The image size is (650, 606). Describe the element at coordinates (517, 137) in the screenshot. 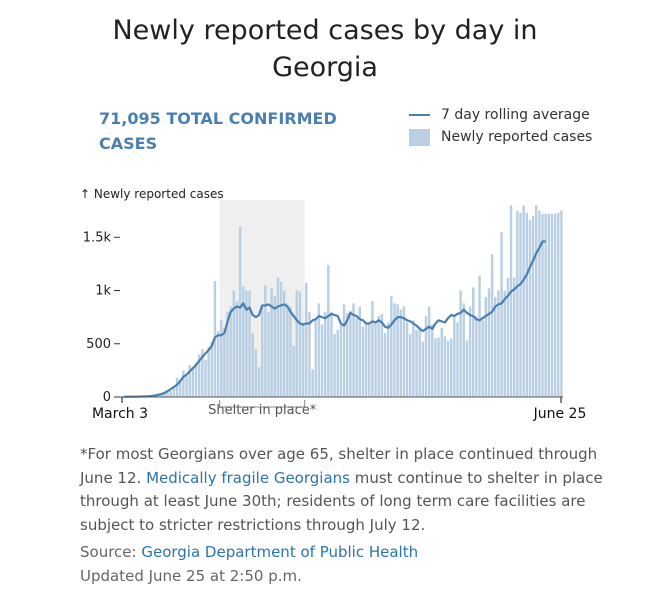

I see `legend-label-new-cases: Newly reported cases` at that location.